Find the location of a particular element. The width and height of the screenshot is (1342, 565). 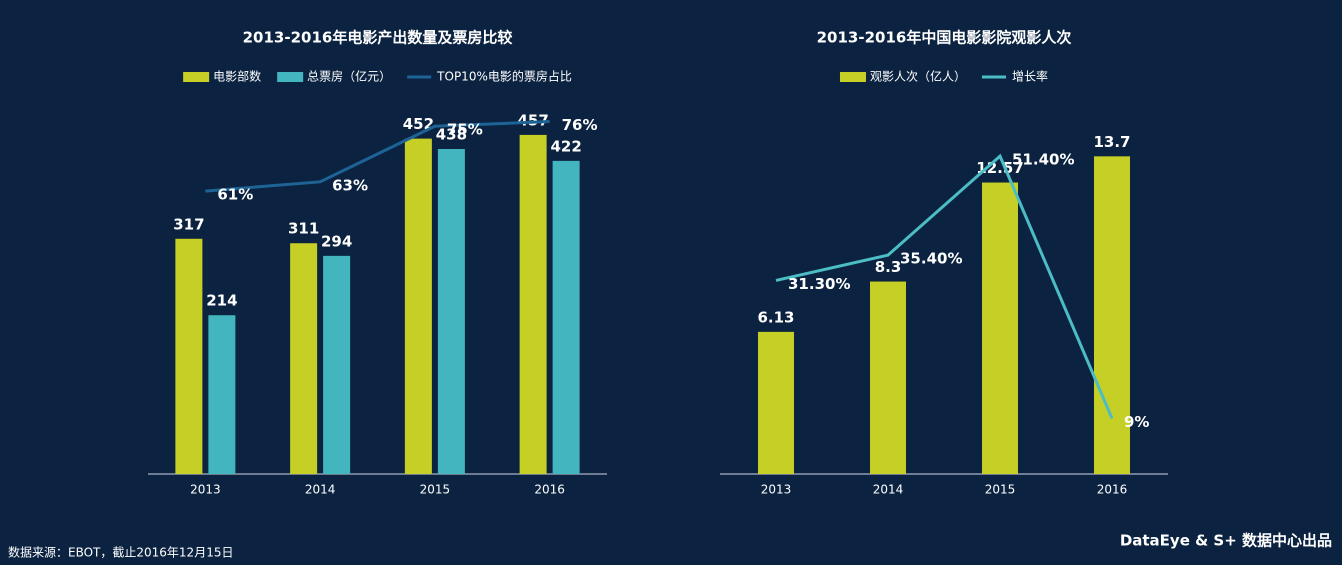

chart-title: 2013-2016年中国电影影院观影人次 is located at coordinates (944, 38).